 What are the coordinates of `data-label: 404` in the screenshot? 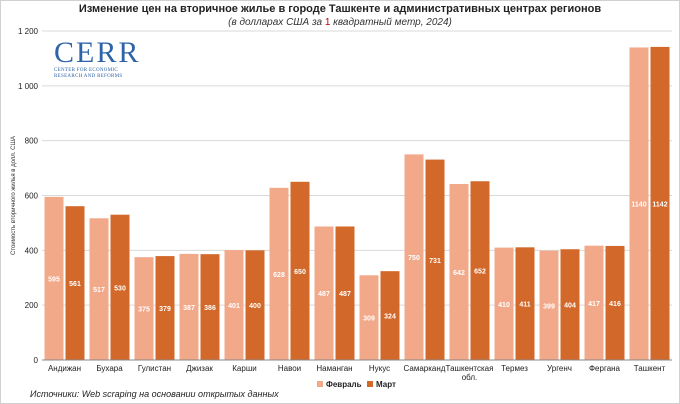 It's located at (570, 306).